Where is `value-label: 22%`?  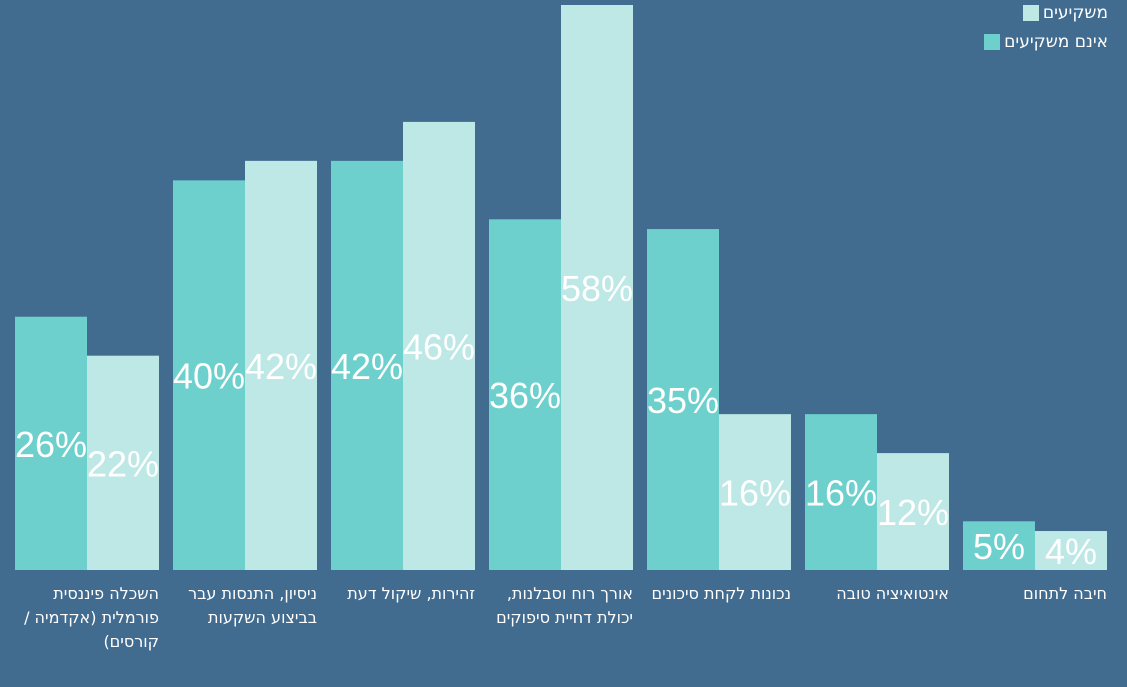
value-label: 22% is located at coordinates (123, 463).